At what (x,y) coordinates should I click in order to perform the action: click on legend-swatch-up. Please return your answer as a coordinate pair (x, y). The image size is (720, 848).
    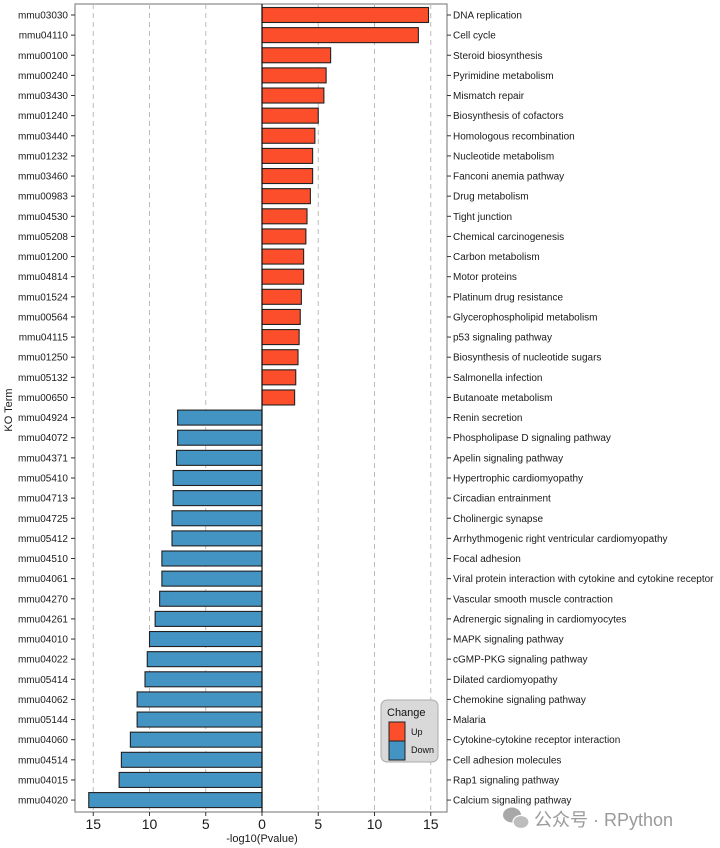
    Looking at the image, I should click on (397, 731).